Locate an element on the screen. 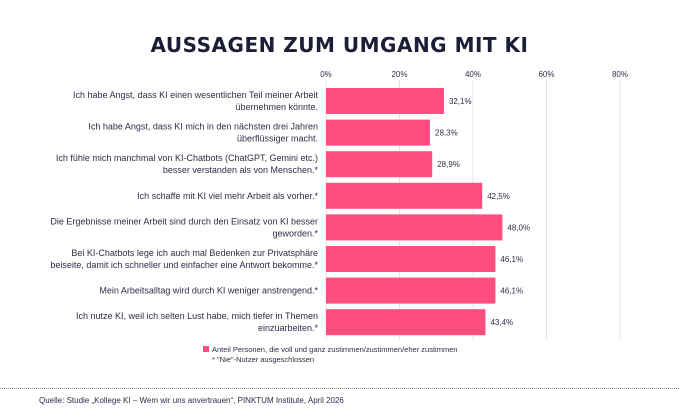 The width and height of the screenshot is (679, 412). legend-swatch is located at coordinates (206, 349).